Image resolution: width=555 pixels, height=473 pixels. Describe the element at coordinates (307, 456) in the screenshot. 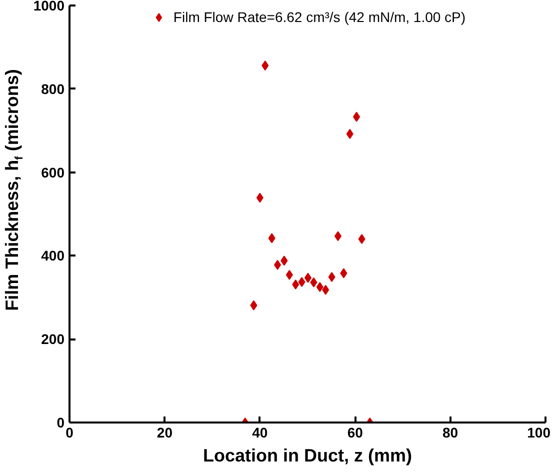

I see `x-axis-title: Location in Duct, z (mm)` at that location.